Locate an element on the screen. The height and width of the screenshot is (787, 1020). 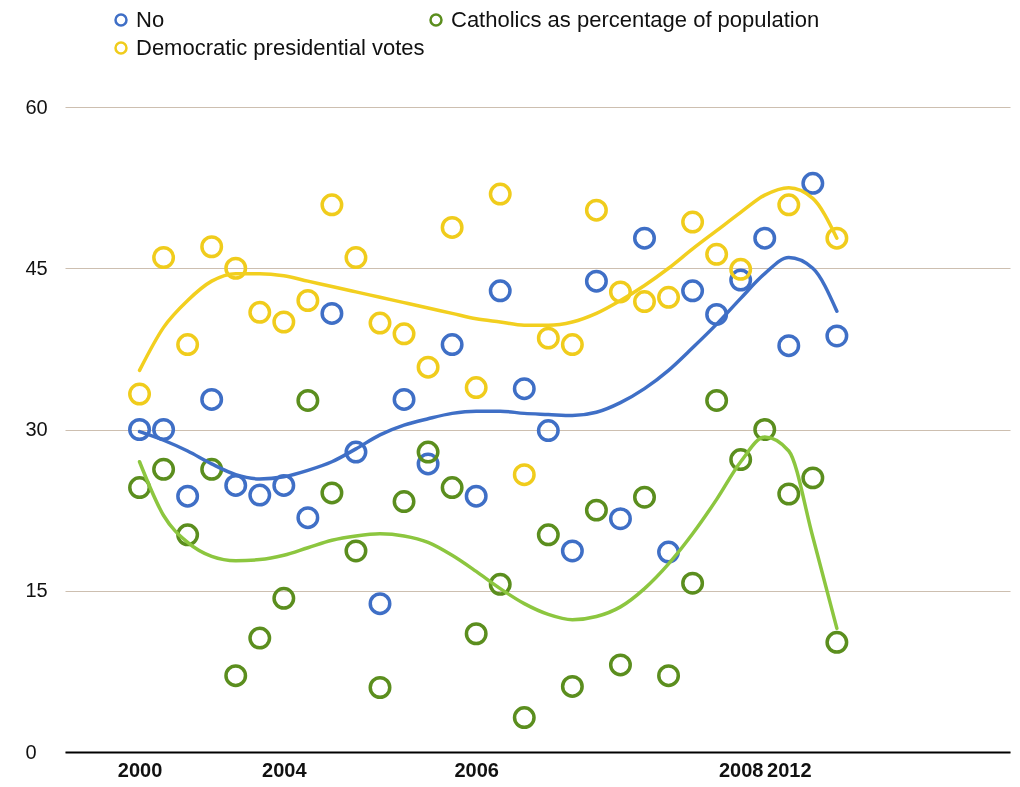
legend-label: Catholics as percentage of population is located at coordinates (635, 19).